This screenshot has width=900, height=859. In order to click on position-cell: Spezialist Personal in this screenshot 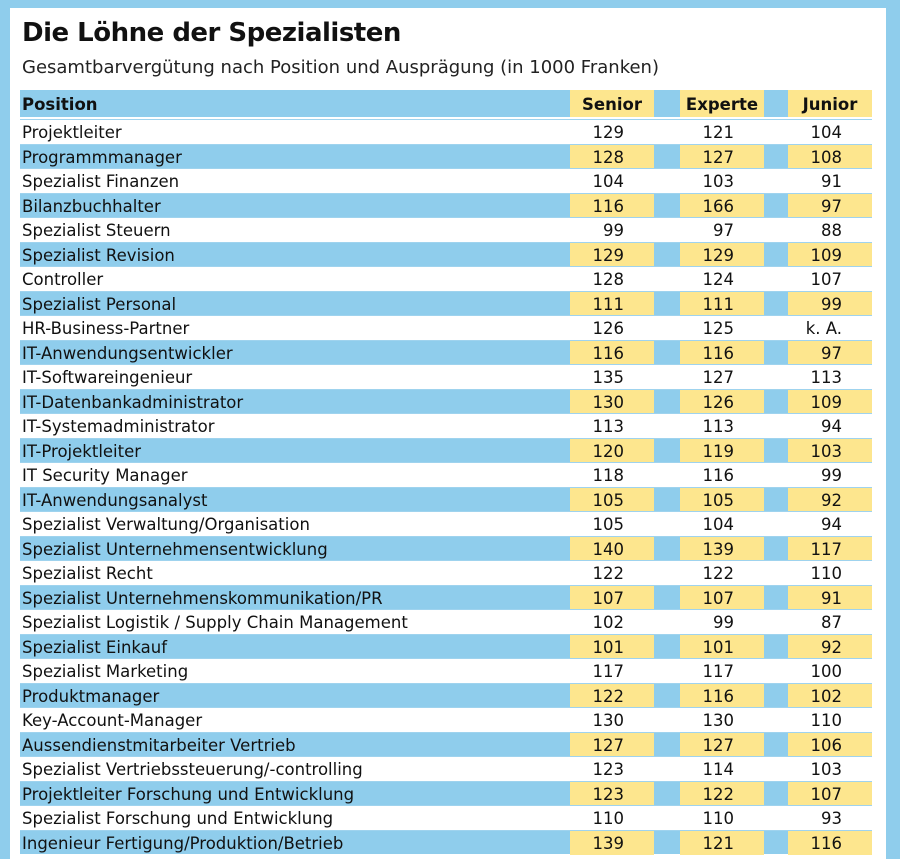, I will do `click(99, 304)`.